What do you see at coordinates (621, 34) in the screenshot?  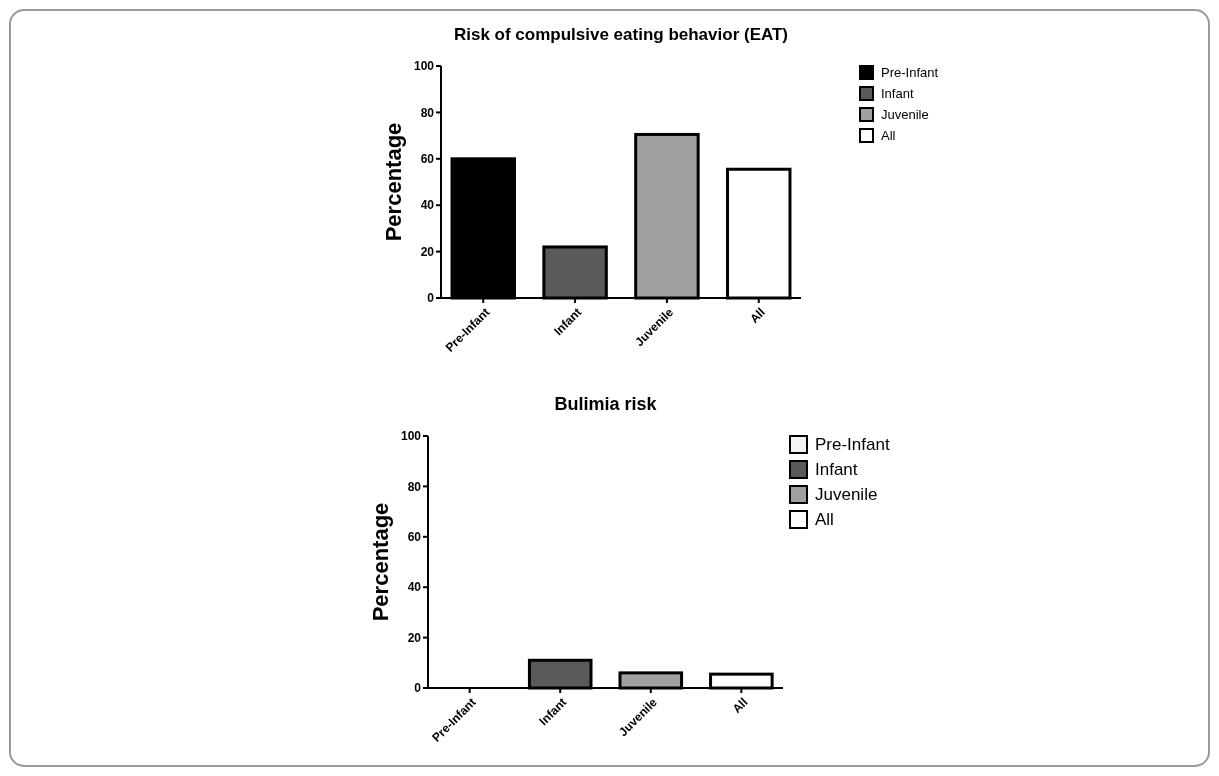 I see `chart-title: Risk of compulsive eating behavior (EAT)` at bounding box center [621, 34].